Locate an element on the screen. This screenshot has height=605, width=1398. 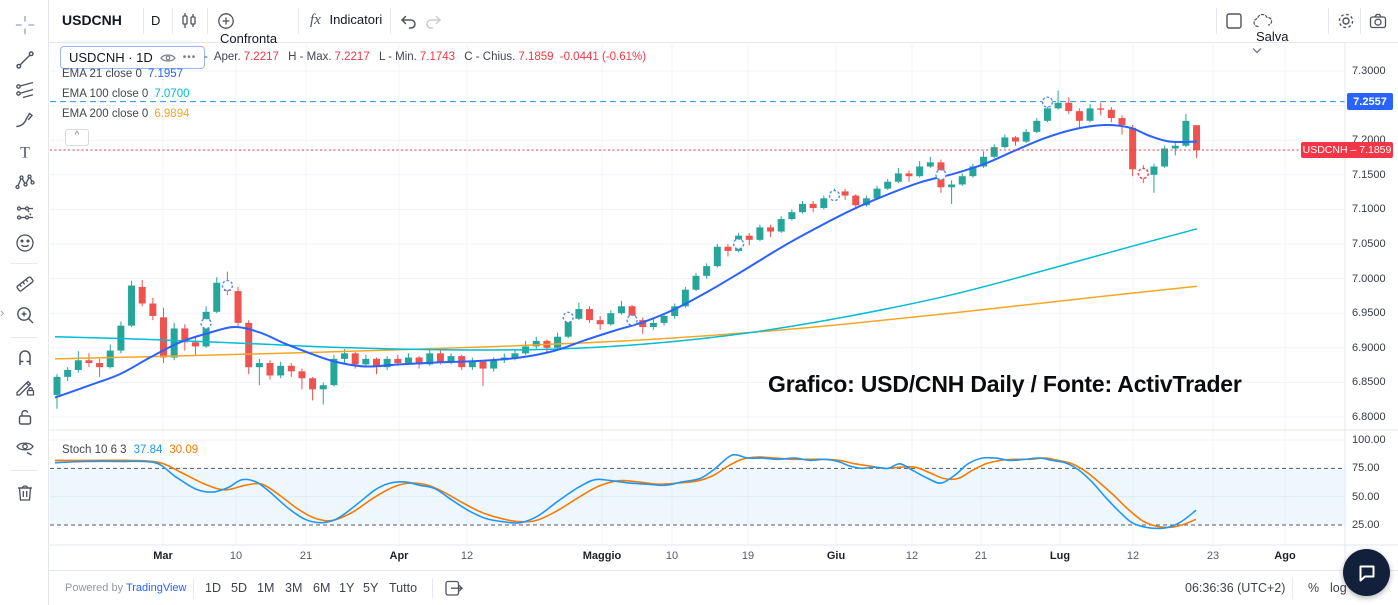
text-tool-icon: T is located at coordinates (25, 152).